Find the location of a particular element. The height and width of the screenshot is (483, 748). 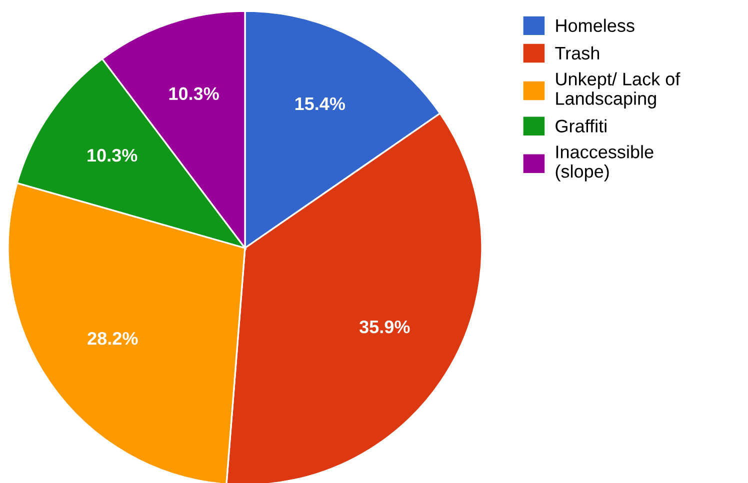

data-label: 35.9% is located at coordinates (384, 327).